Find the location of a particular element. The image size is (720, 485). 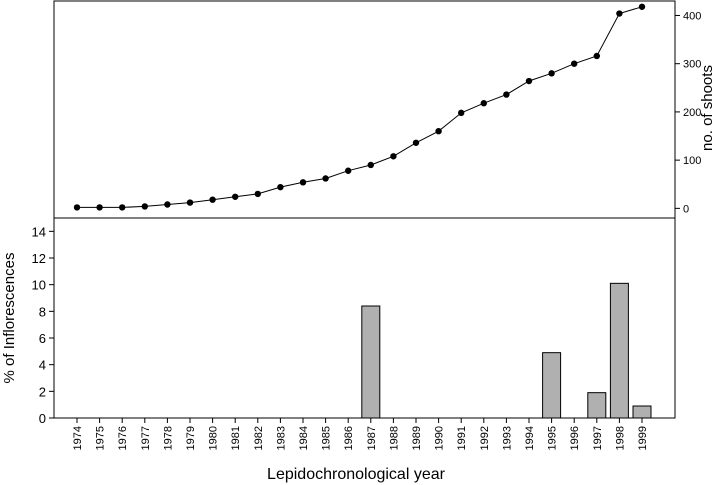

shoots-y-axis: 0 100 200 300 400 is located at coordinates (688, 112).